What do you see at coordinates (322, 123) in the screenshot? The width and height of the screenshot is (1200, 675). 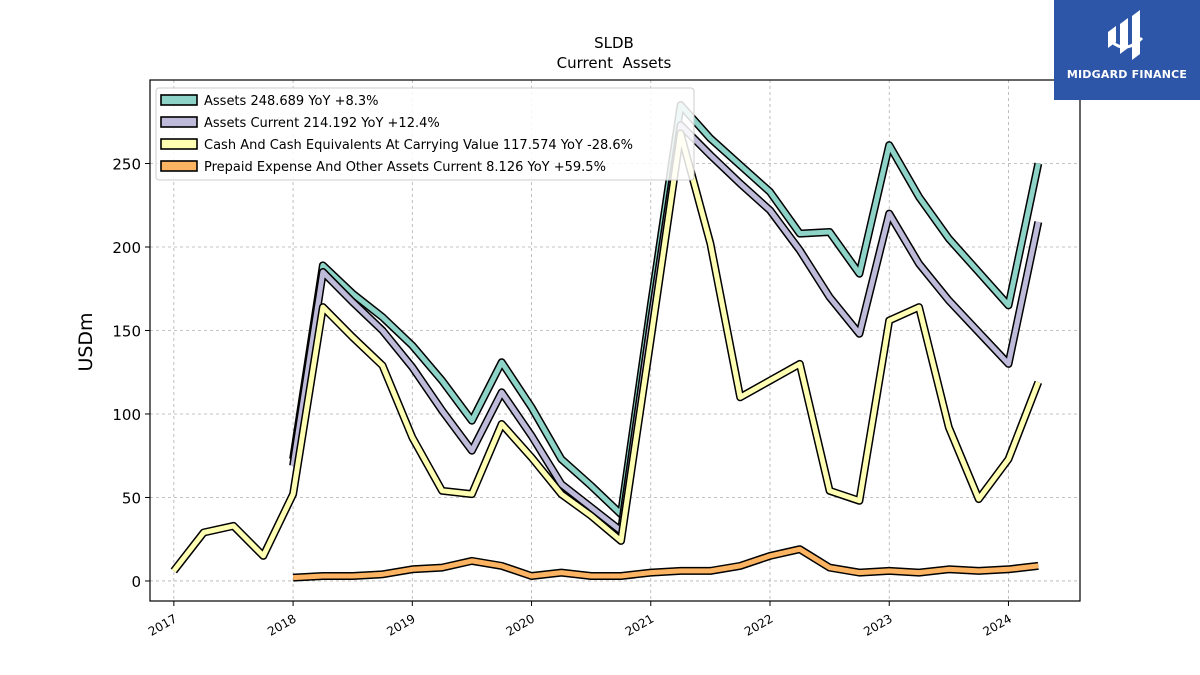 I see `legend-label: Assets Current 214.192 YoY +12.4%` at bounding box center [322, 123].